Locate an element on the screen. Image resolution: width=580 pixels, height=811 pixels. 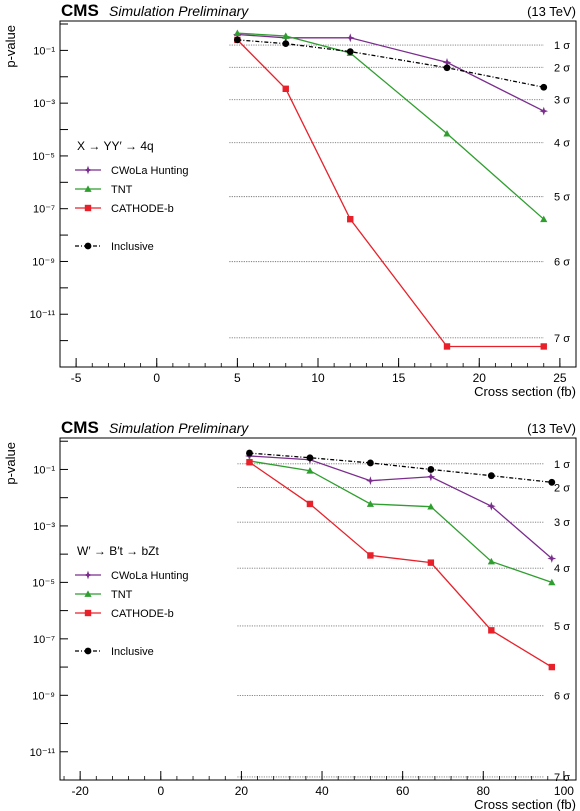
y-tick-label: 10⁻⁹ is located at coordinates (43, 696).